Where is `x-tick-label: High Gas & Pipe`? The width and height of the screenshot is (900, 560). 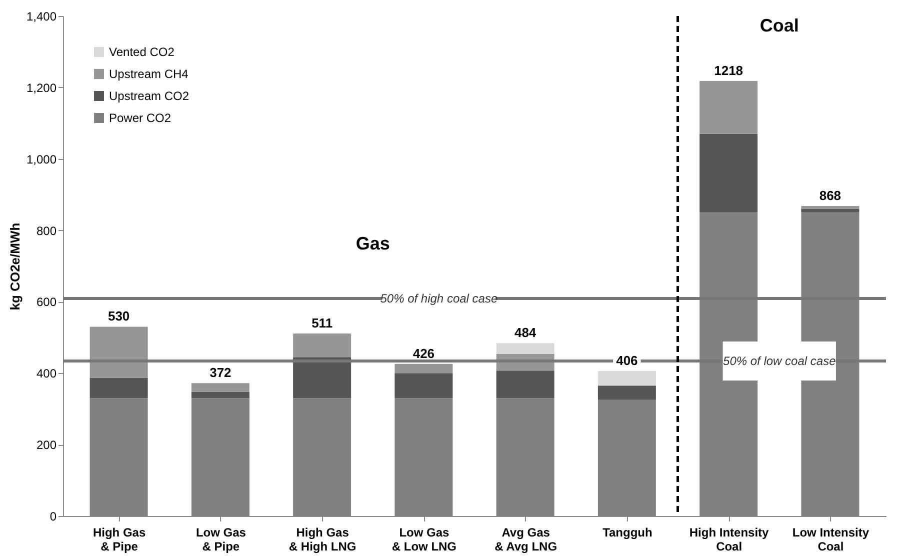
x-tick-label: High Gas & Pipe is located at coordinates (119, 540).